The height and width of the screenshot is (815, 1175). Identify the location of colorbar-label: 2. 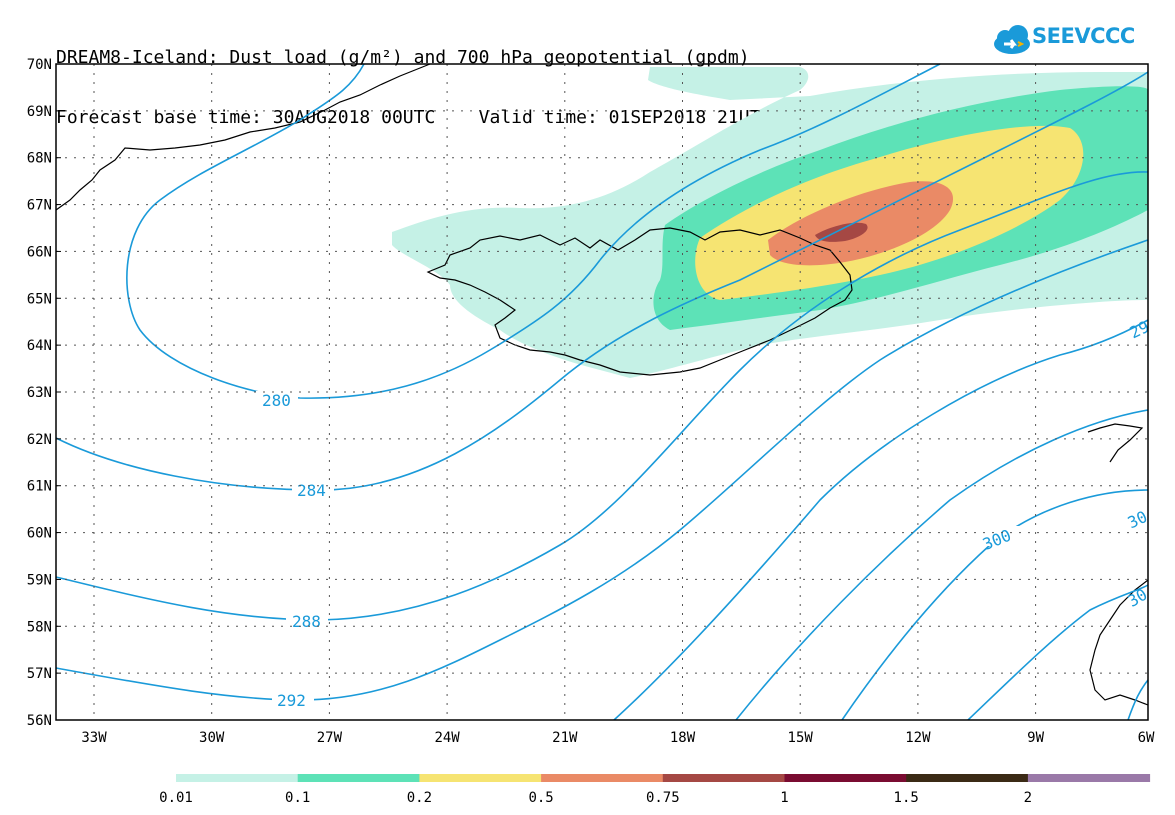
(1028, 798).